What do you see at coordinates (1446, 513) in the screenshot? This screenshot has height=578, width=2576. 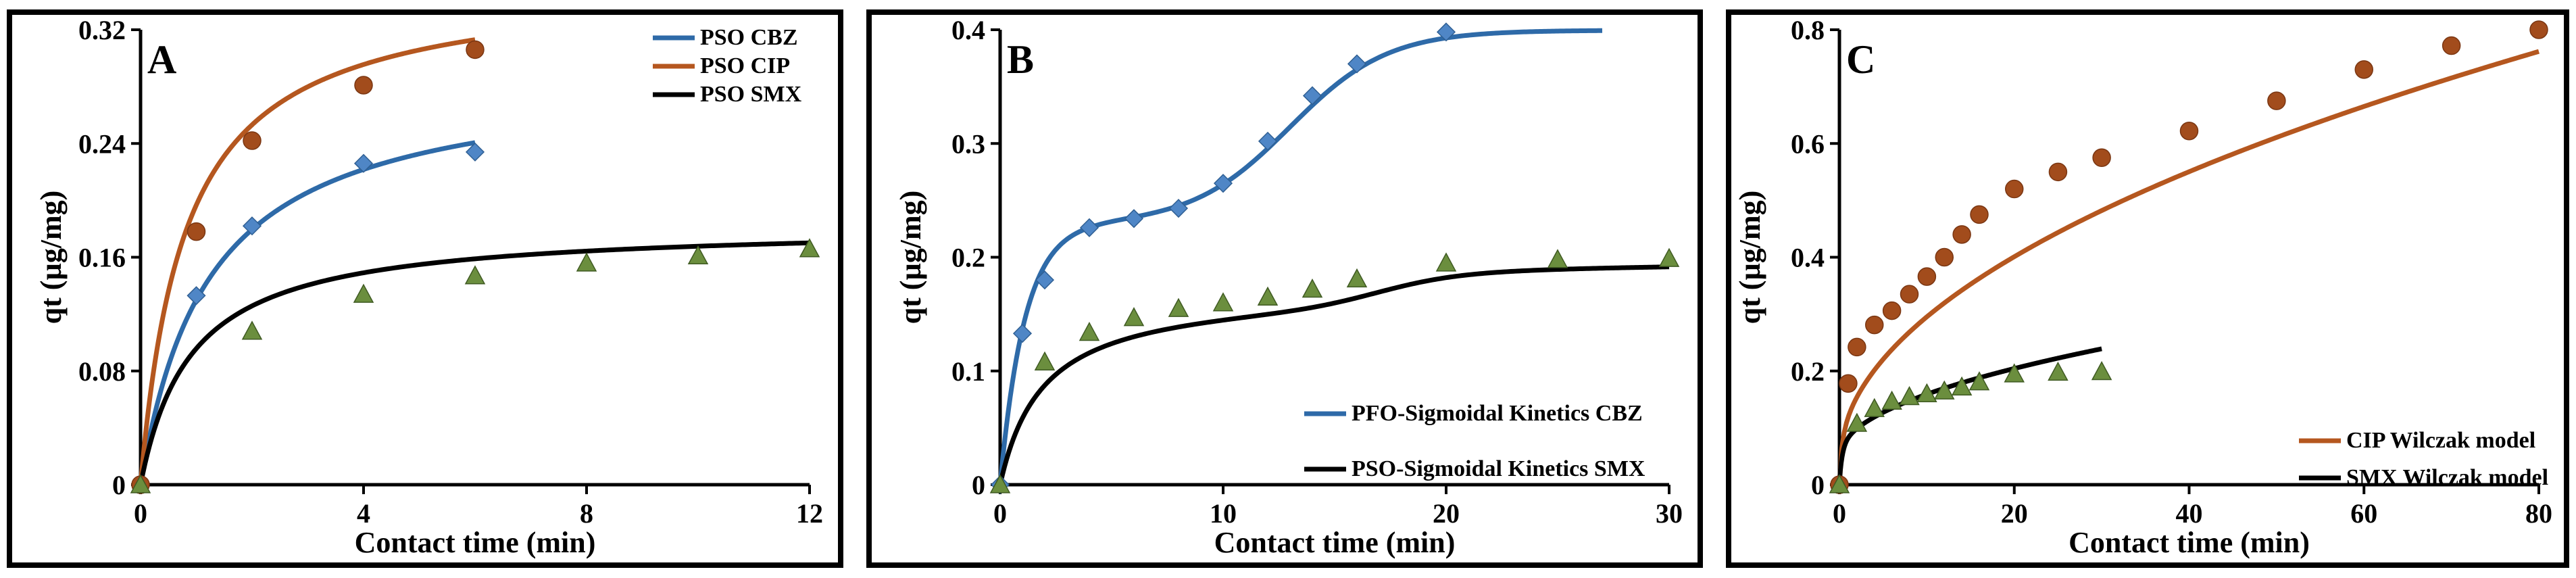 I see `x-tick-label: 20` at bounding box center [1446, 513].